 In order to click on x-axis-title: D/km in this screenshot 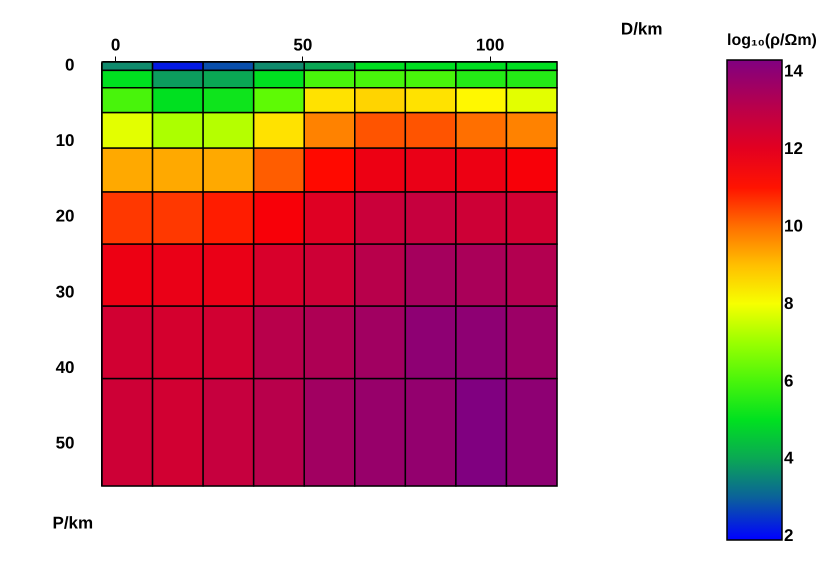, I will do `click(641, 29)`.